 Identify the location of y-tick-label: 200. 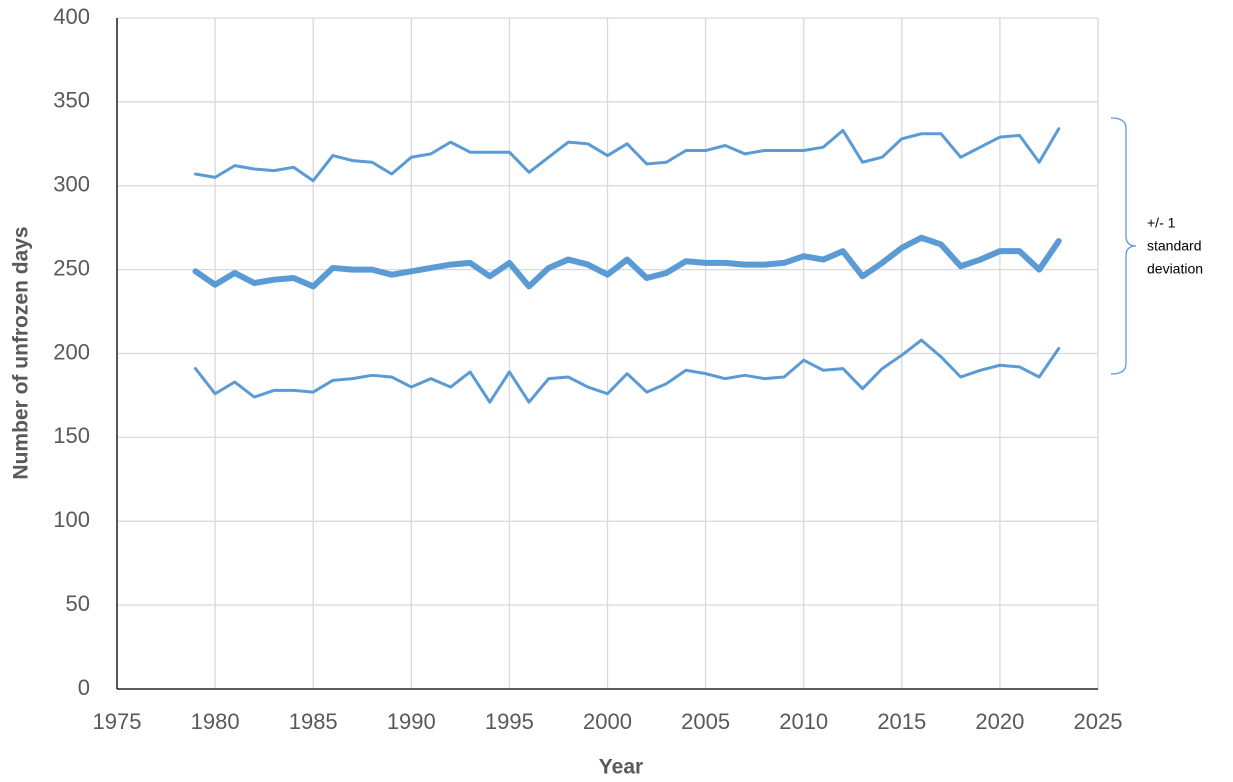
(71, 351).